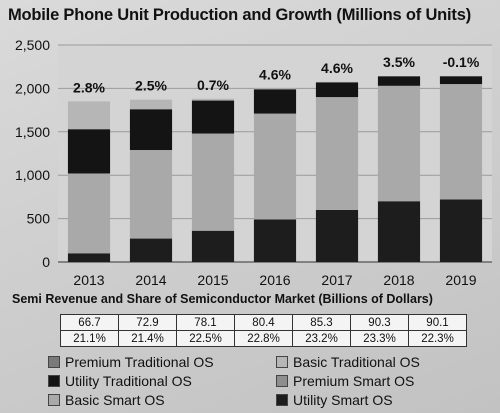 Image resolution: width=500 pixels, height=413 pixels. I want to click on revenue-cell: 90.3, so click(379, 322).